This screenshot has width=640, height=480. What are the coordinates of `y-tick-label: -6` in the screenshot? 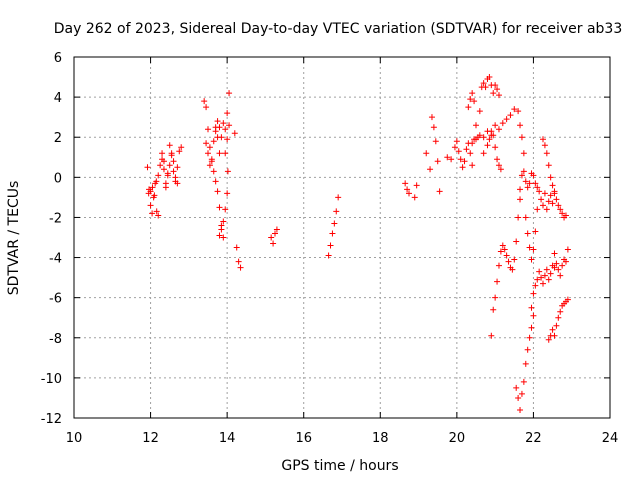 It's located at (55, 299).